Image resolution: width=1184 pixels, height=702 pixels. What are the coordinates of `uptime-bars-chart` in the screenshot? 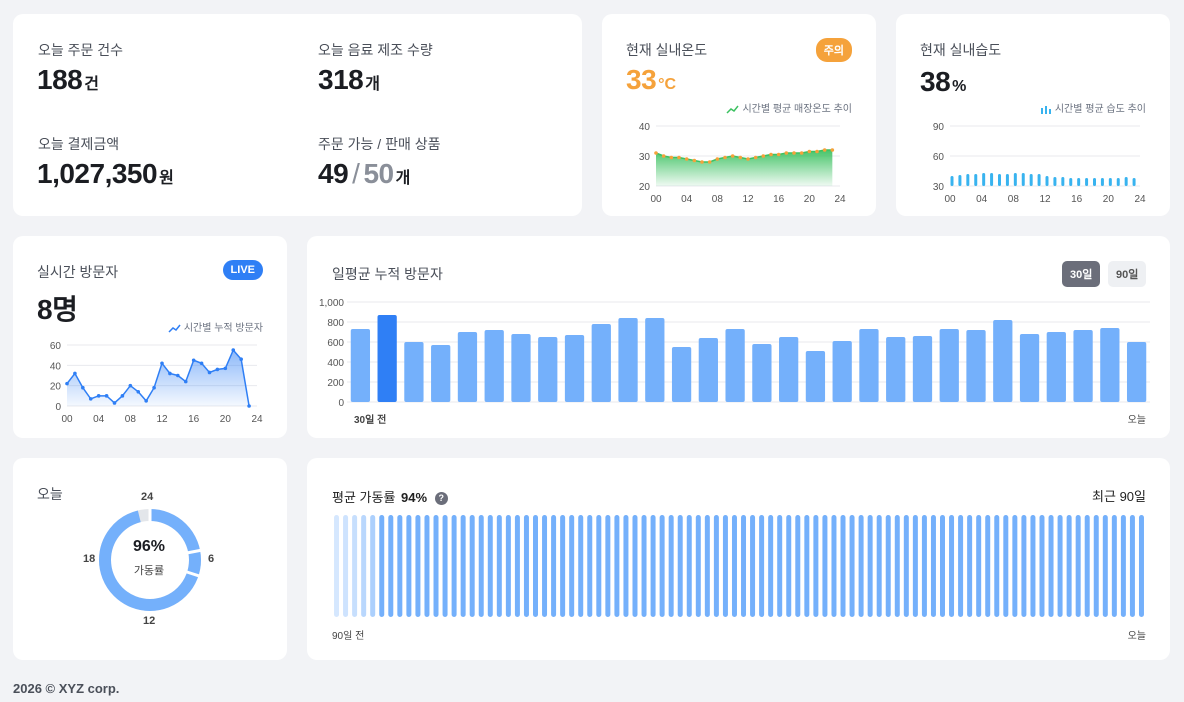 It's located at (739, 566).